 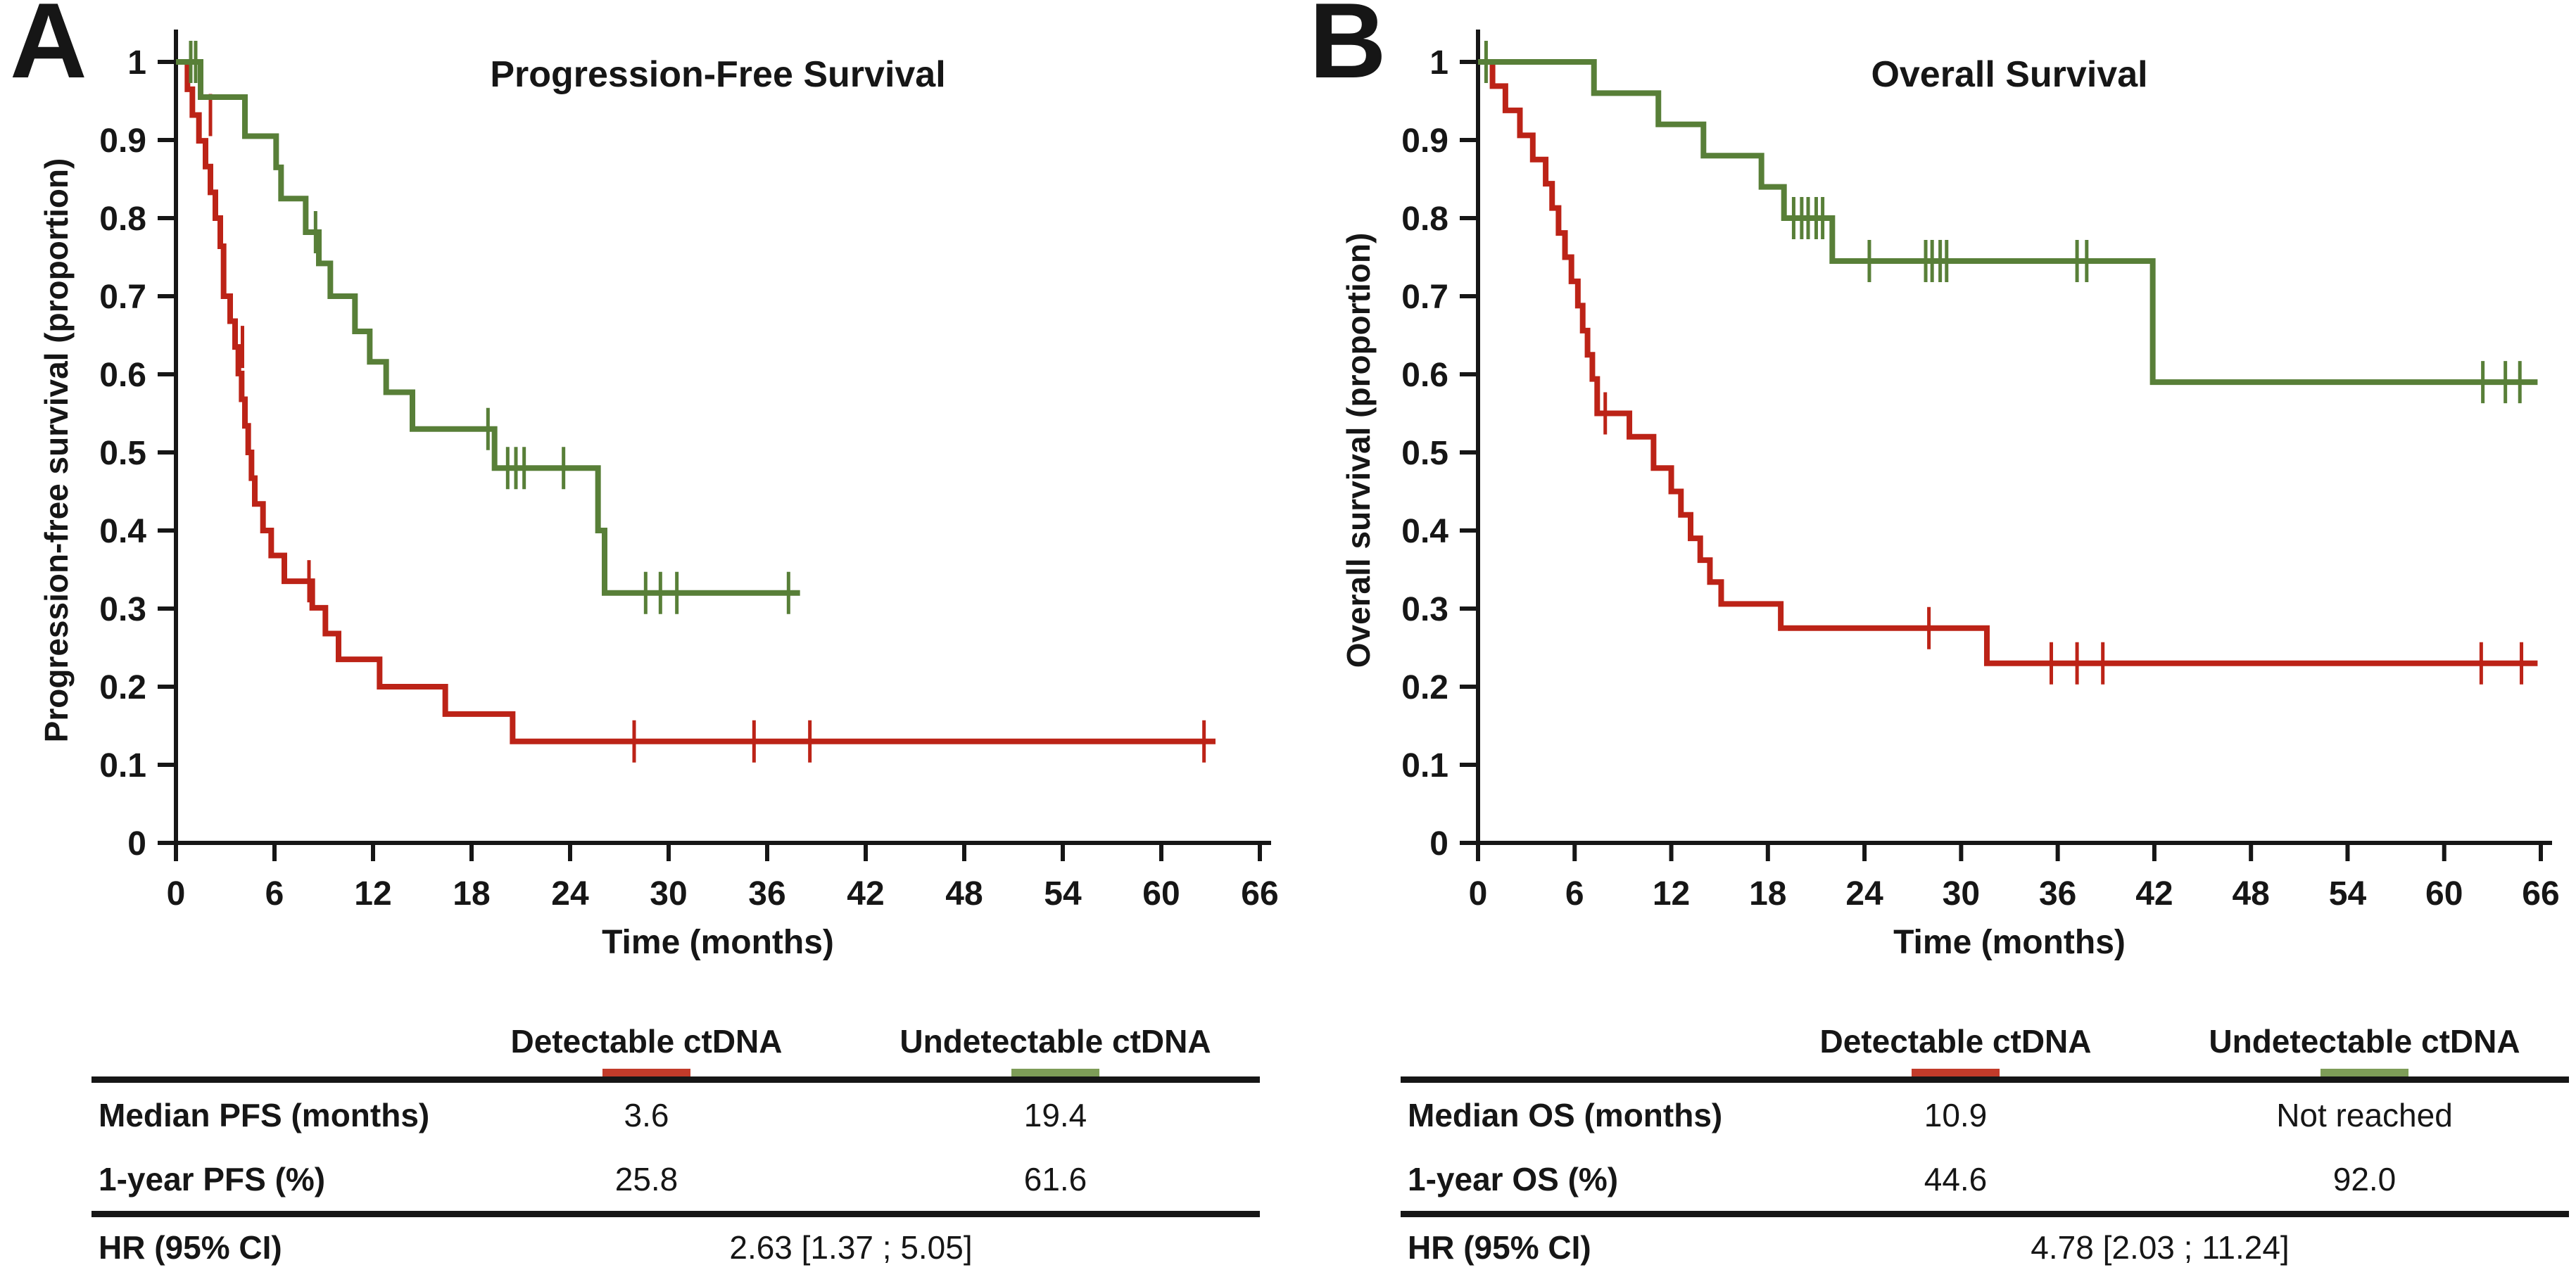 What do you see at coordinates (2009, 942) in the screenshot?
I see `x-axis-label-os: Time (months)` at bounding box center [2009, 942].